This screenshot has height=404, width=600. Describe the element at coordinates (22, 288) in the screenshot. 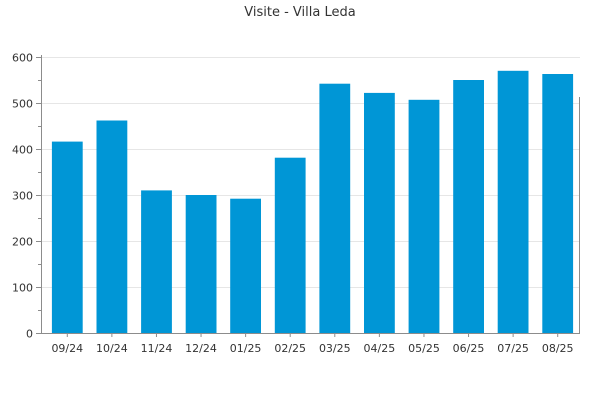

I see `y-tick-label: 100` at that location.